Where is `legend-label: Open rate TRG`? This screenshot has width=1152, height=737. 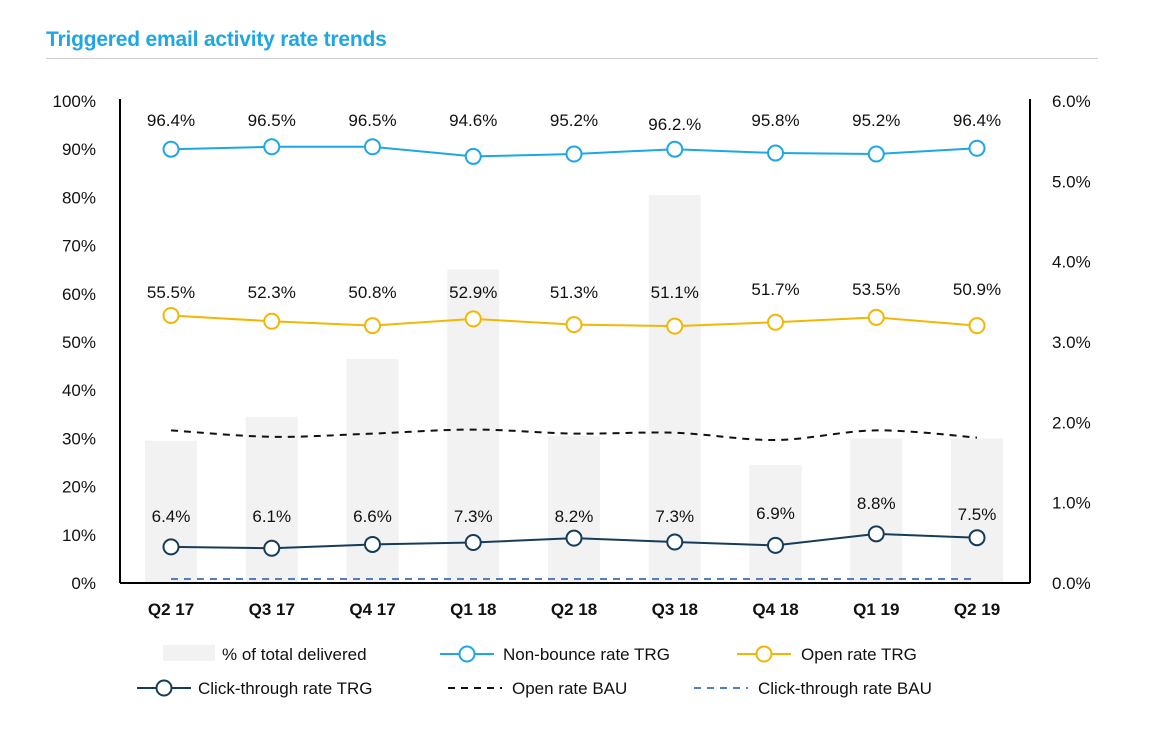 legend-label: Open rate TRG is located at coordinates (859, 654).